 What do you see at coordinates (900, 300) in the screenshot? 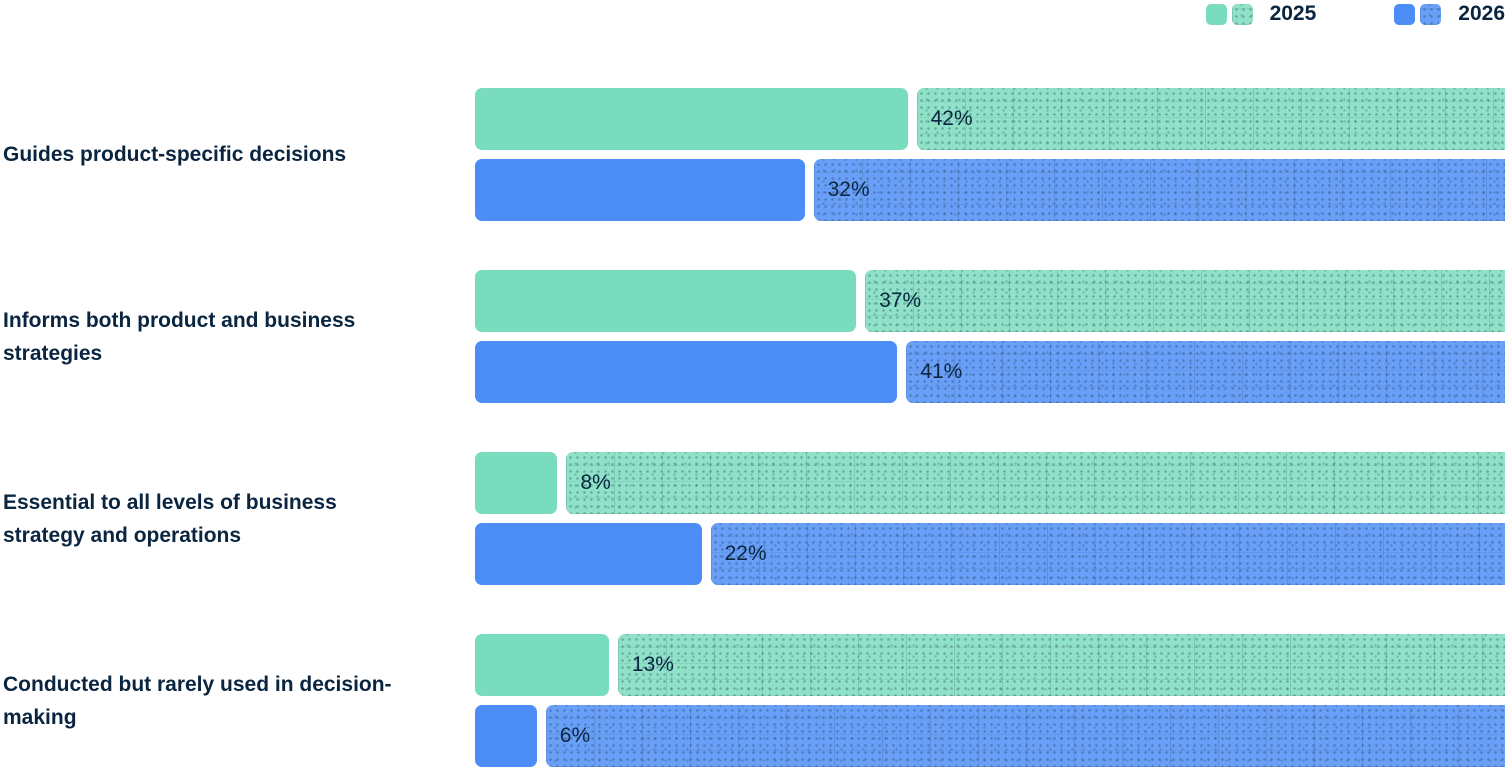
I see `value-label: 37%` at bounding box center [900, 300].